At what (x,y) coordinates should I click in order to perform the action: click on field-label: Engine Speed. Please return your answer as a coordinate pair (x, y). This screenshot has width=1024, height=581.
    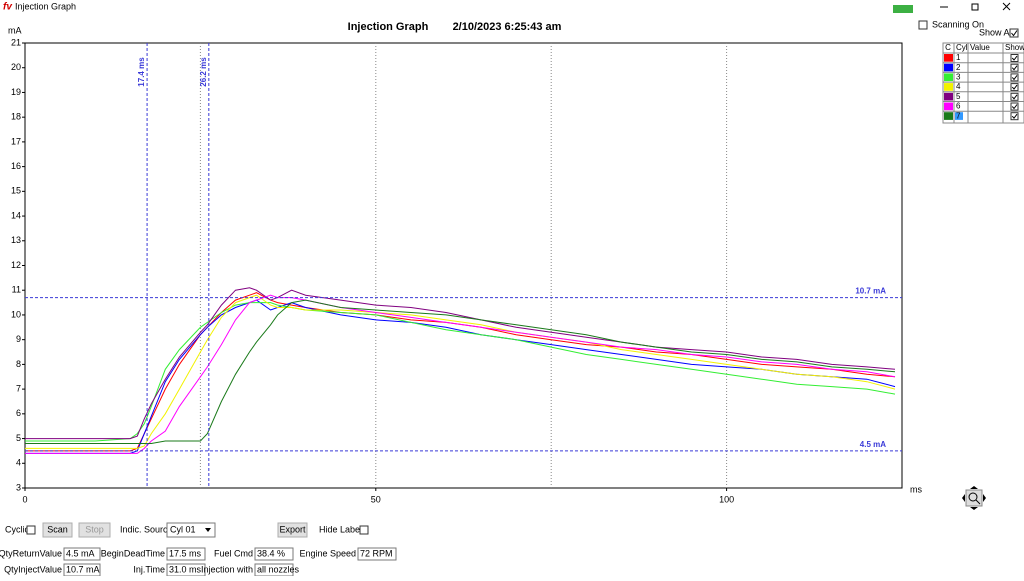
    Looking at the image, I should click on (327, 553).